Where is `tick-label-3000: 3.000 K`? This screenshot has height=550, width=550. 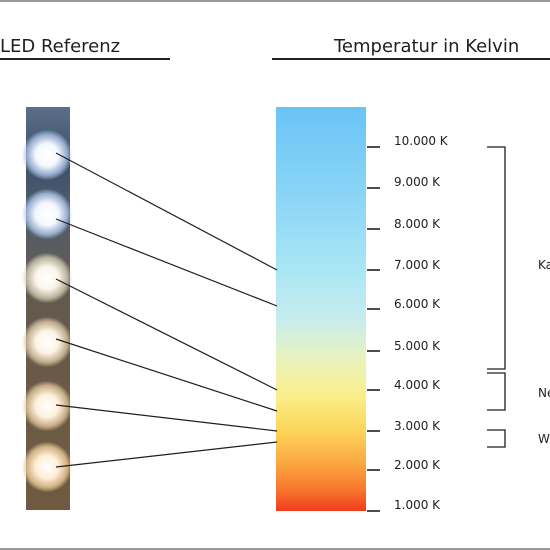
tick-label-3000: 3.000 K is located at coordinates (417, 426).